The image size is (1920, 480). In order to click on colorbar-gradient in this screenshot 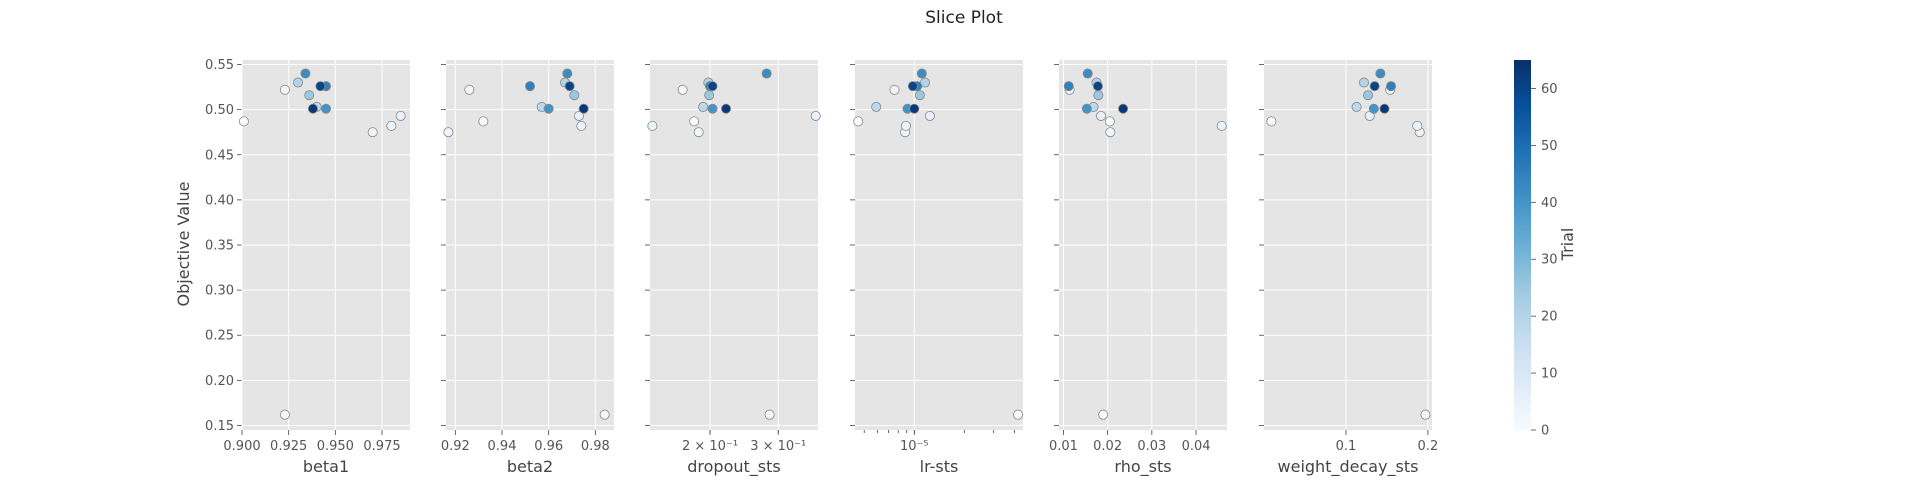, I will do `click(1522, 245)`.